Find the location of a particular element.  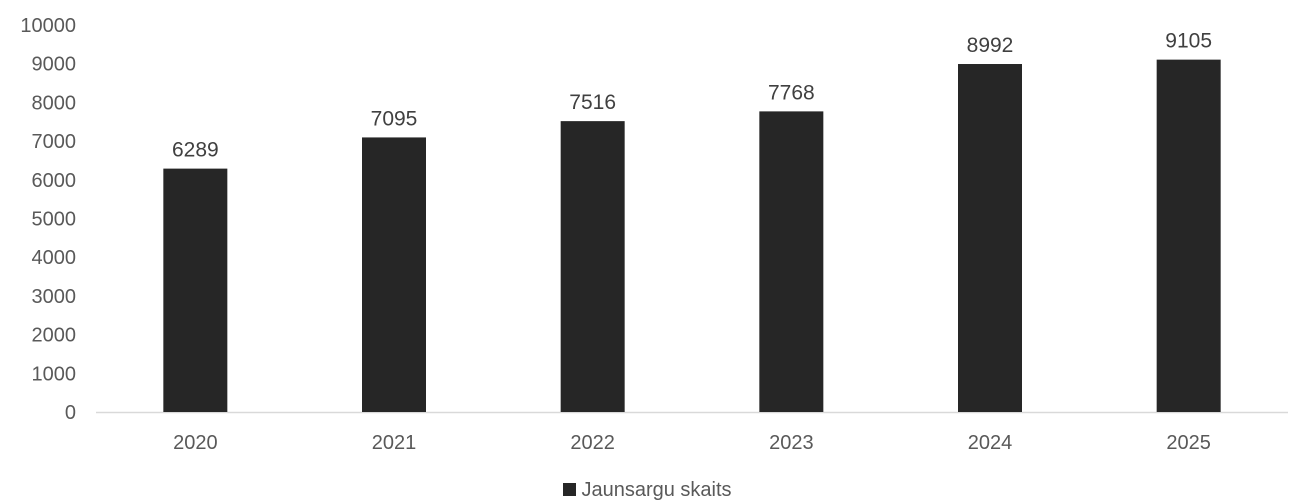

x-tick-label: 2022 is located at coordinates (592, 443).